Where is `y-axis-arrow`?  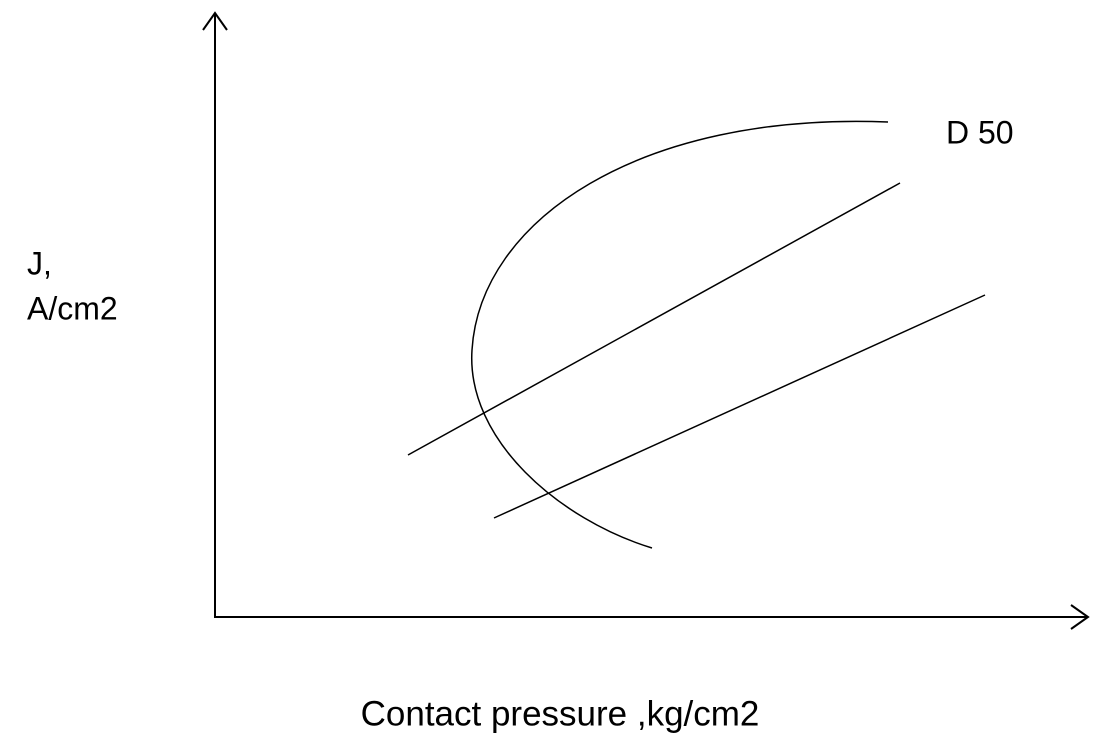
y-axis-arrow is located at coordinates (215, 21).